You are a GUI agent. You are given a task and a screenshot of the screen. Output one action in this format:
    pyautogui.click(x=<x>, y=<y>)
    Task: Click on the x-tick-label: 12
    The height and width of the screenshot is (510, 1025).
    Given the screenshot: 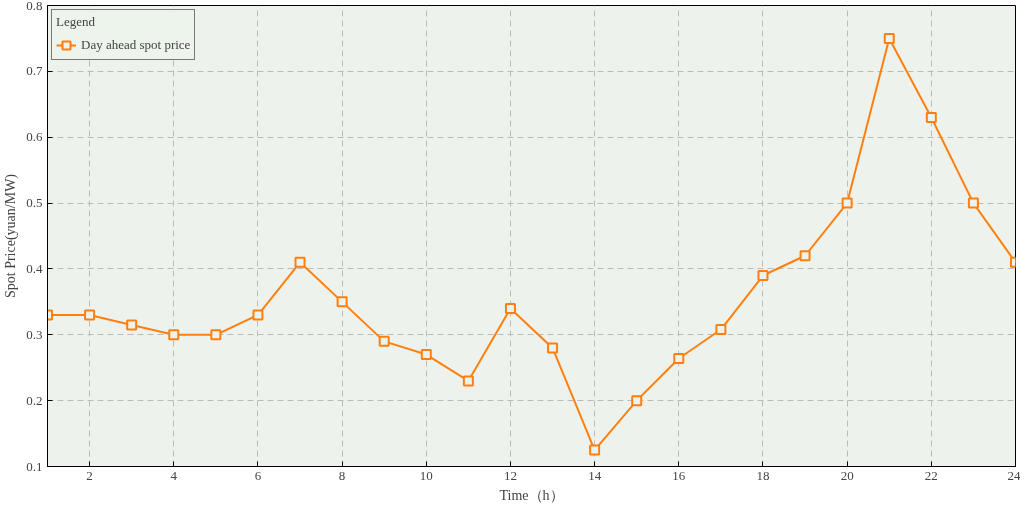 What is the action you would take?
    pyautogui.click(x=510, y=475)
    